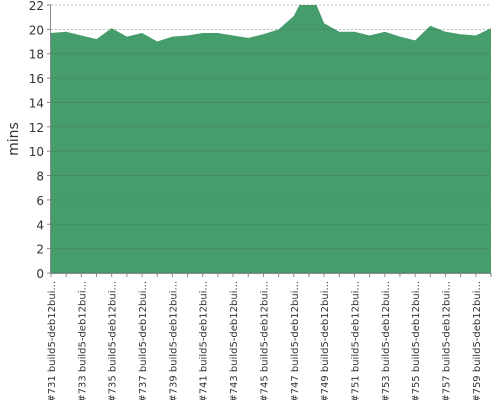  What do you see at coordinates (36, 128) in the screenshot?
I see `y-tick-label: 12` at bounding box center [36, 128].